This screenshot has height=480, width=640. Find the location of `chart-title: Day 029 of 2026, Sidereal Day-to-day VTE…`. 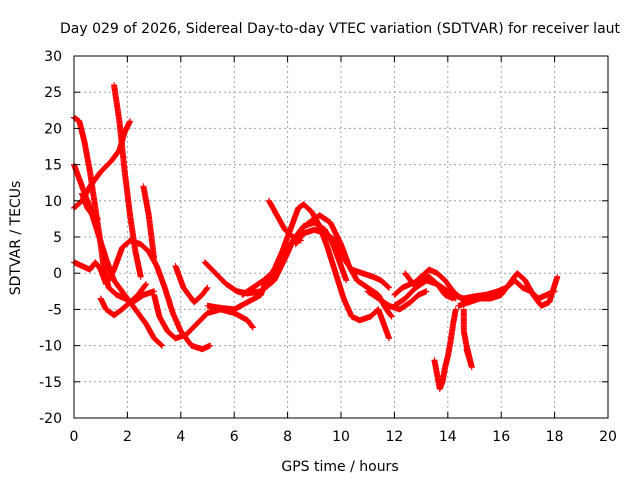

chart-title: Day 029 of 2026, Sidereal Day-to-day VTE… is located at coordinates (340, 29).